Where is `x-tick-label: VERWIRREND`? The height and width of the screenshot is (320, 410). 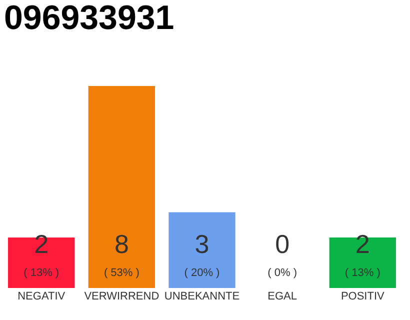 x-tick-label: VERWIRREND is located at coordinates (122, 296).